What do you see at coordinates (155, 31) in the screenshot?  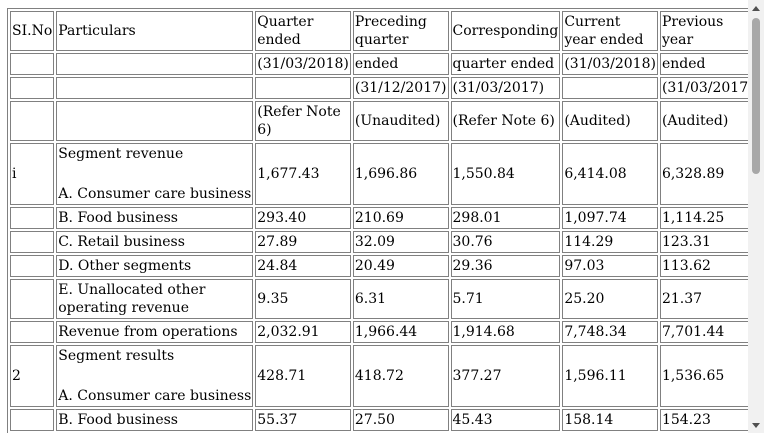 I see `header-particulars: Particulars` at bounding box center [155, 31].